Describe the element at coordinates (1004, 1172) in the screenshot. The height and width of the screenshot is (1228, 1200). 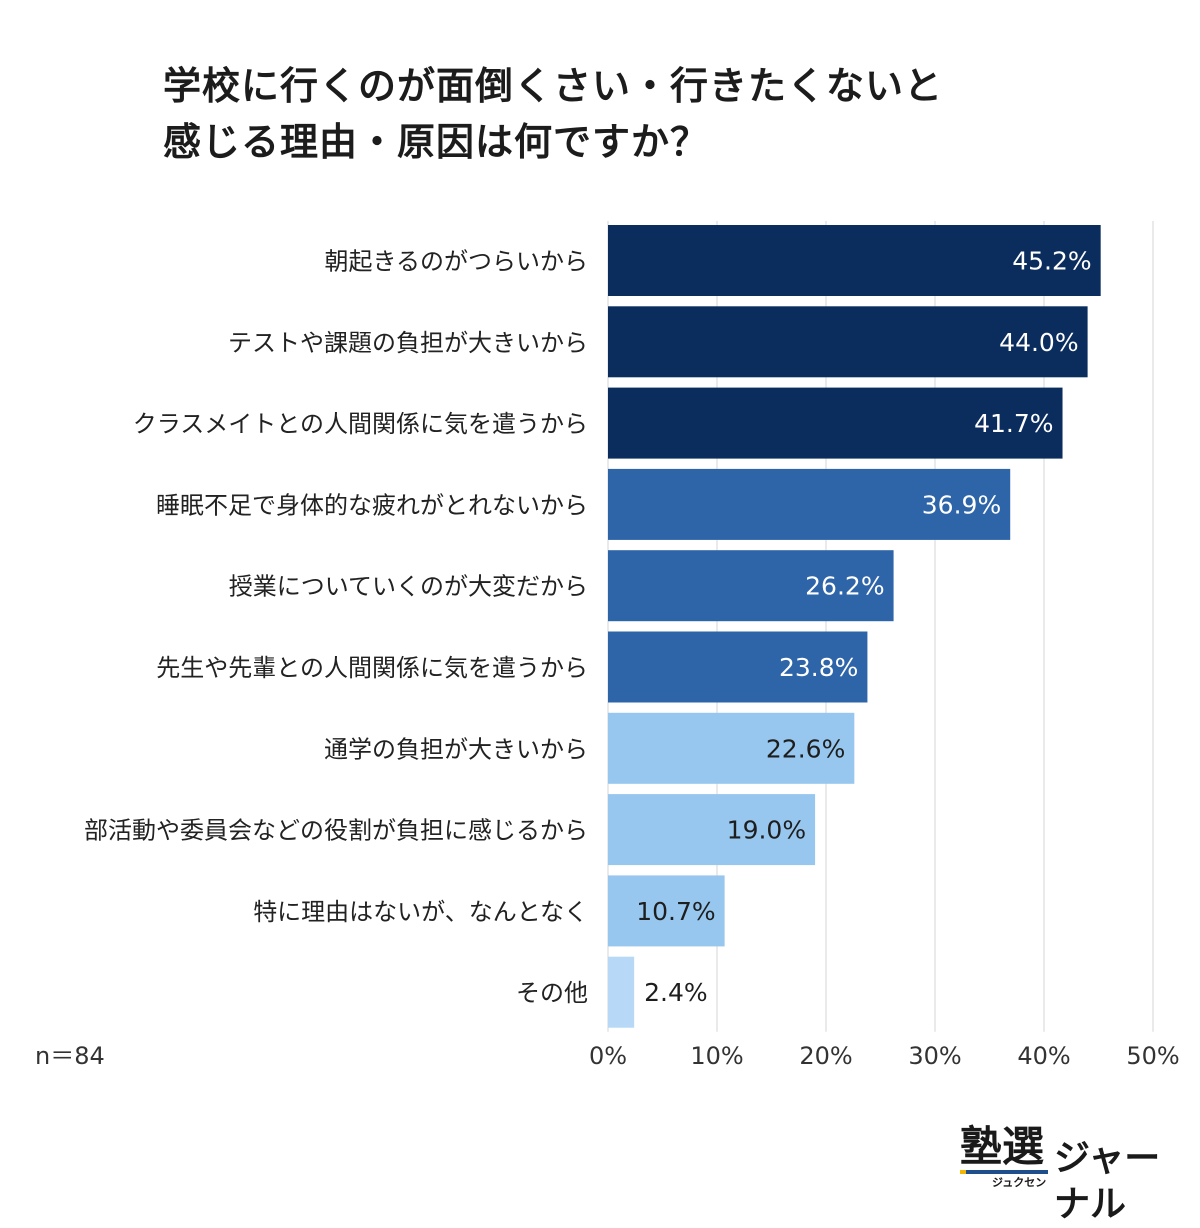
I see `logo-underline` at that location.